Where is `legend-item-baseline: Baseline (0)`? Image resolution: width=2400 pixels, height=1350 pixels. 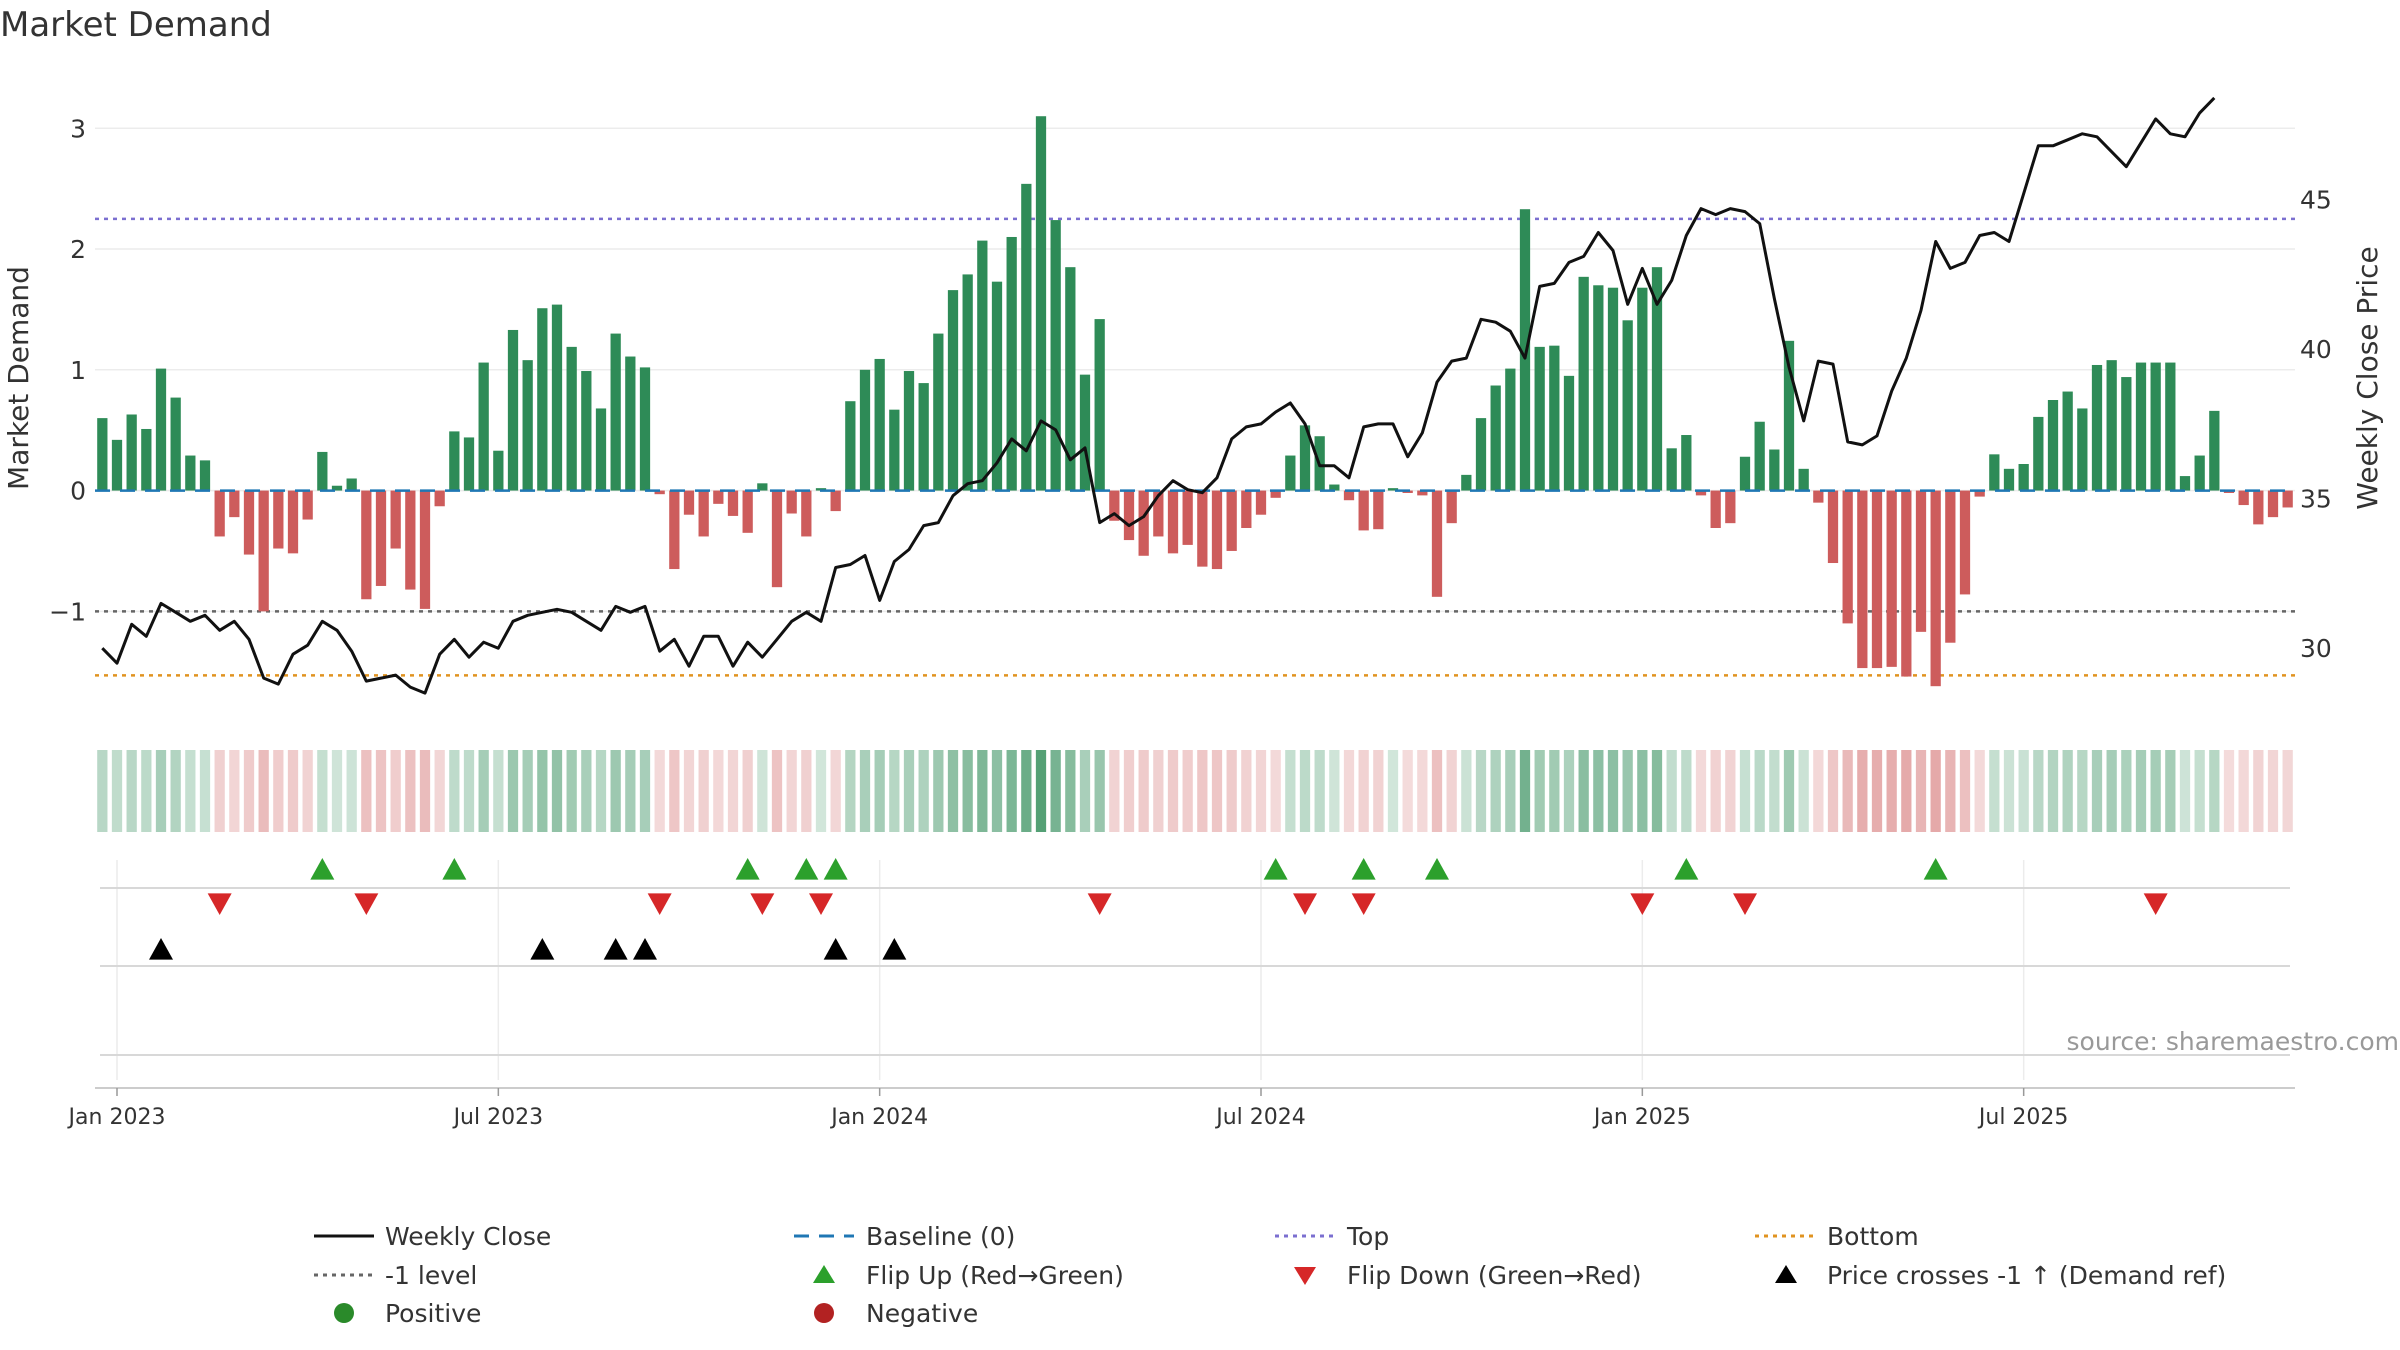 legend-item-baseline: Baseline (0) is located at coordinates (904, 1236).